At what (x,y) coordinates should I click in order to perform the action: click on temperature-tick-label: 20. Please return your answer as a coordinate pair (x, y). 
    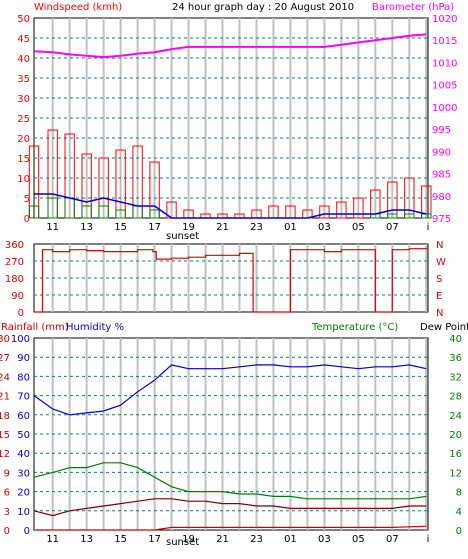
    Looking at the image, I should click on (455, 435).